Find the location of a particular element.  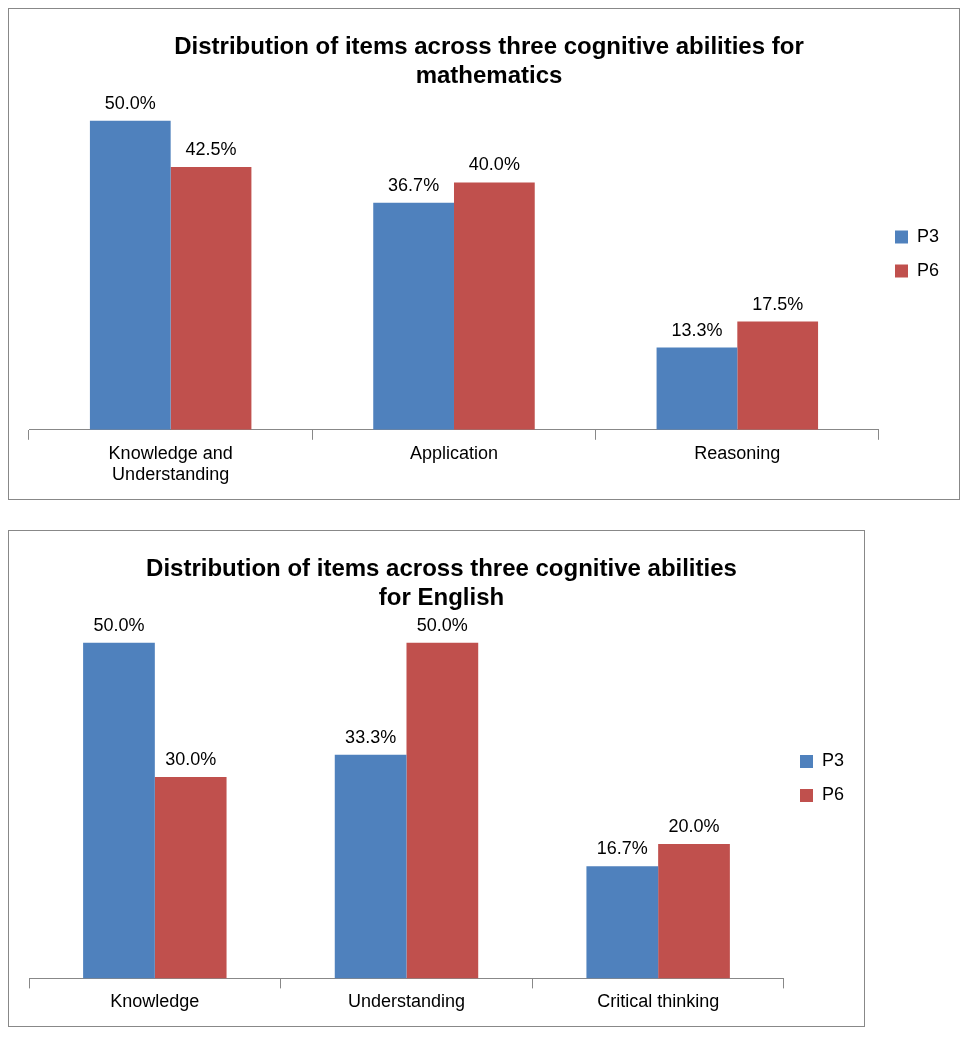

data-label: 30.0% is located at coordinates (191, 758).